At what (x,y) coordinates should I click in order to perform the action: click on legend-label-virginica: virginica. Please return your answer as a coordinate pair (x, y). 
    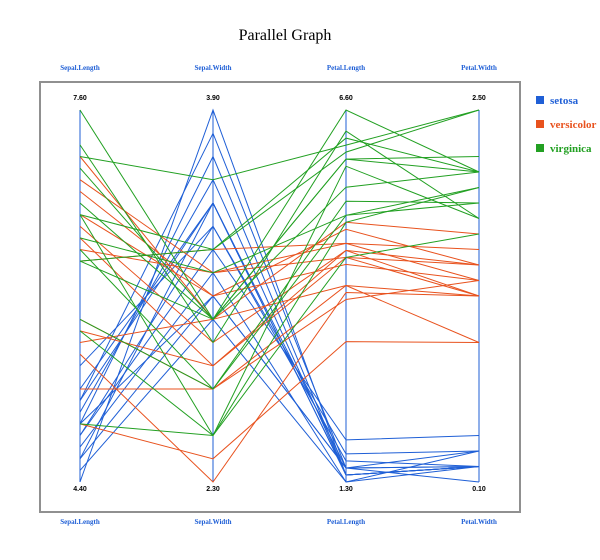
    Looking at the image, I should click on (571, 149).